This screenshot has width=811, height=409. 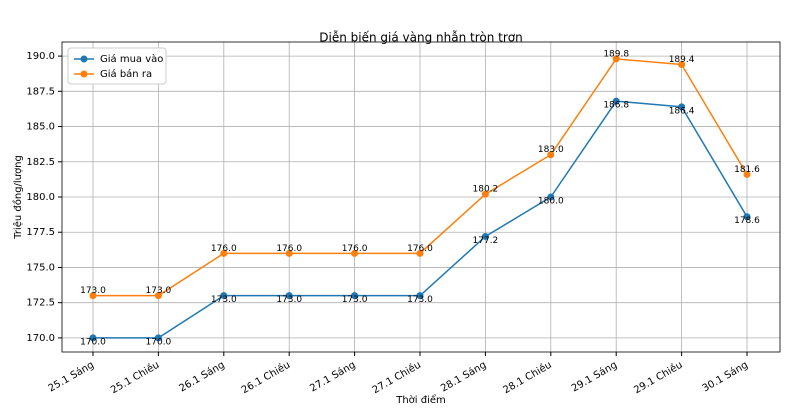 I want to click on x-tick-label: 30.1 Sáng, so click(x=725, y=377).